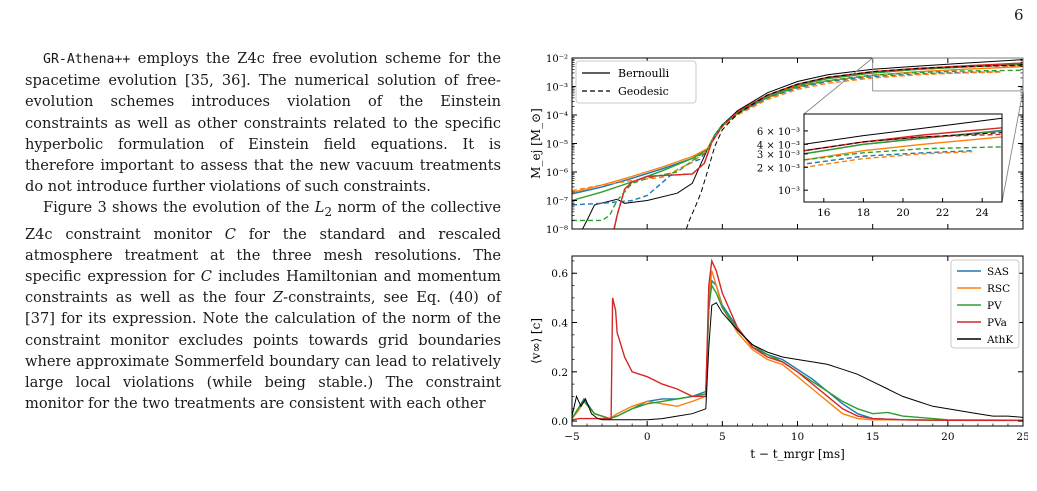 The height and width of the screenshot is (491, 1037). What do you see at coordinates (278, 298) in the screenshot?
I see `z-symbol: Z` at bounding box center [278, 298].